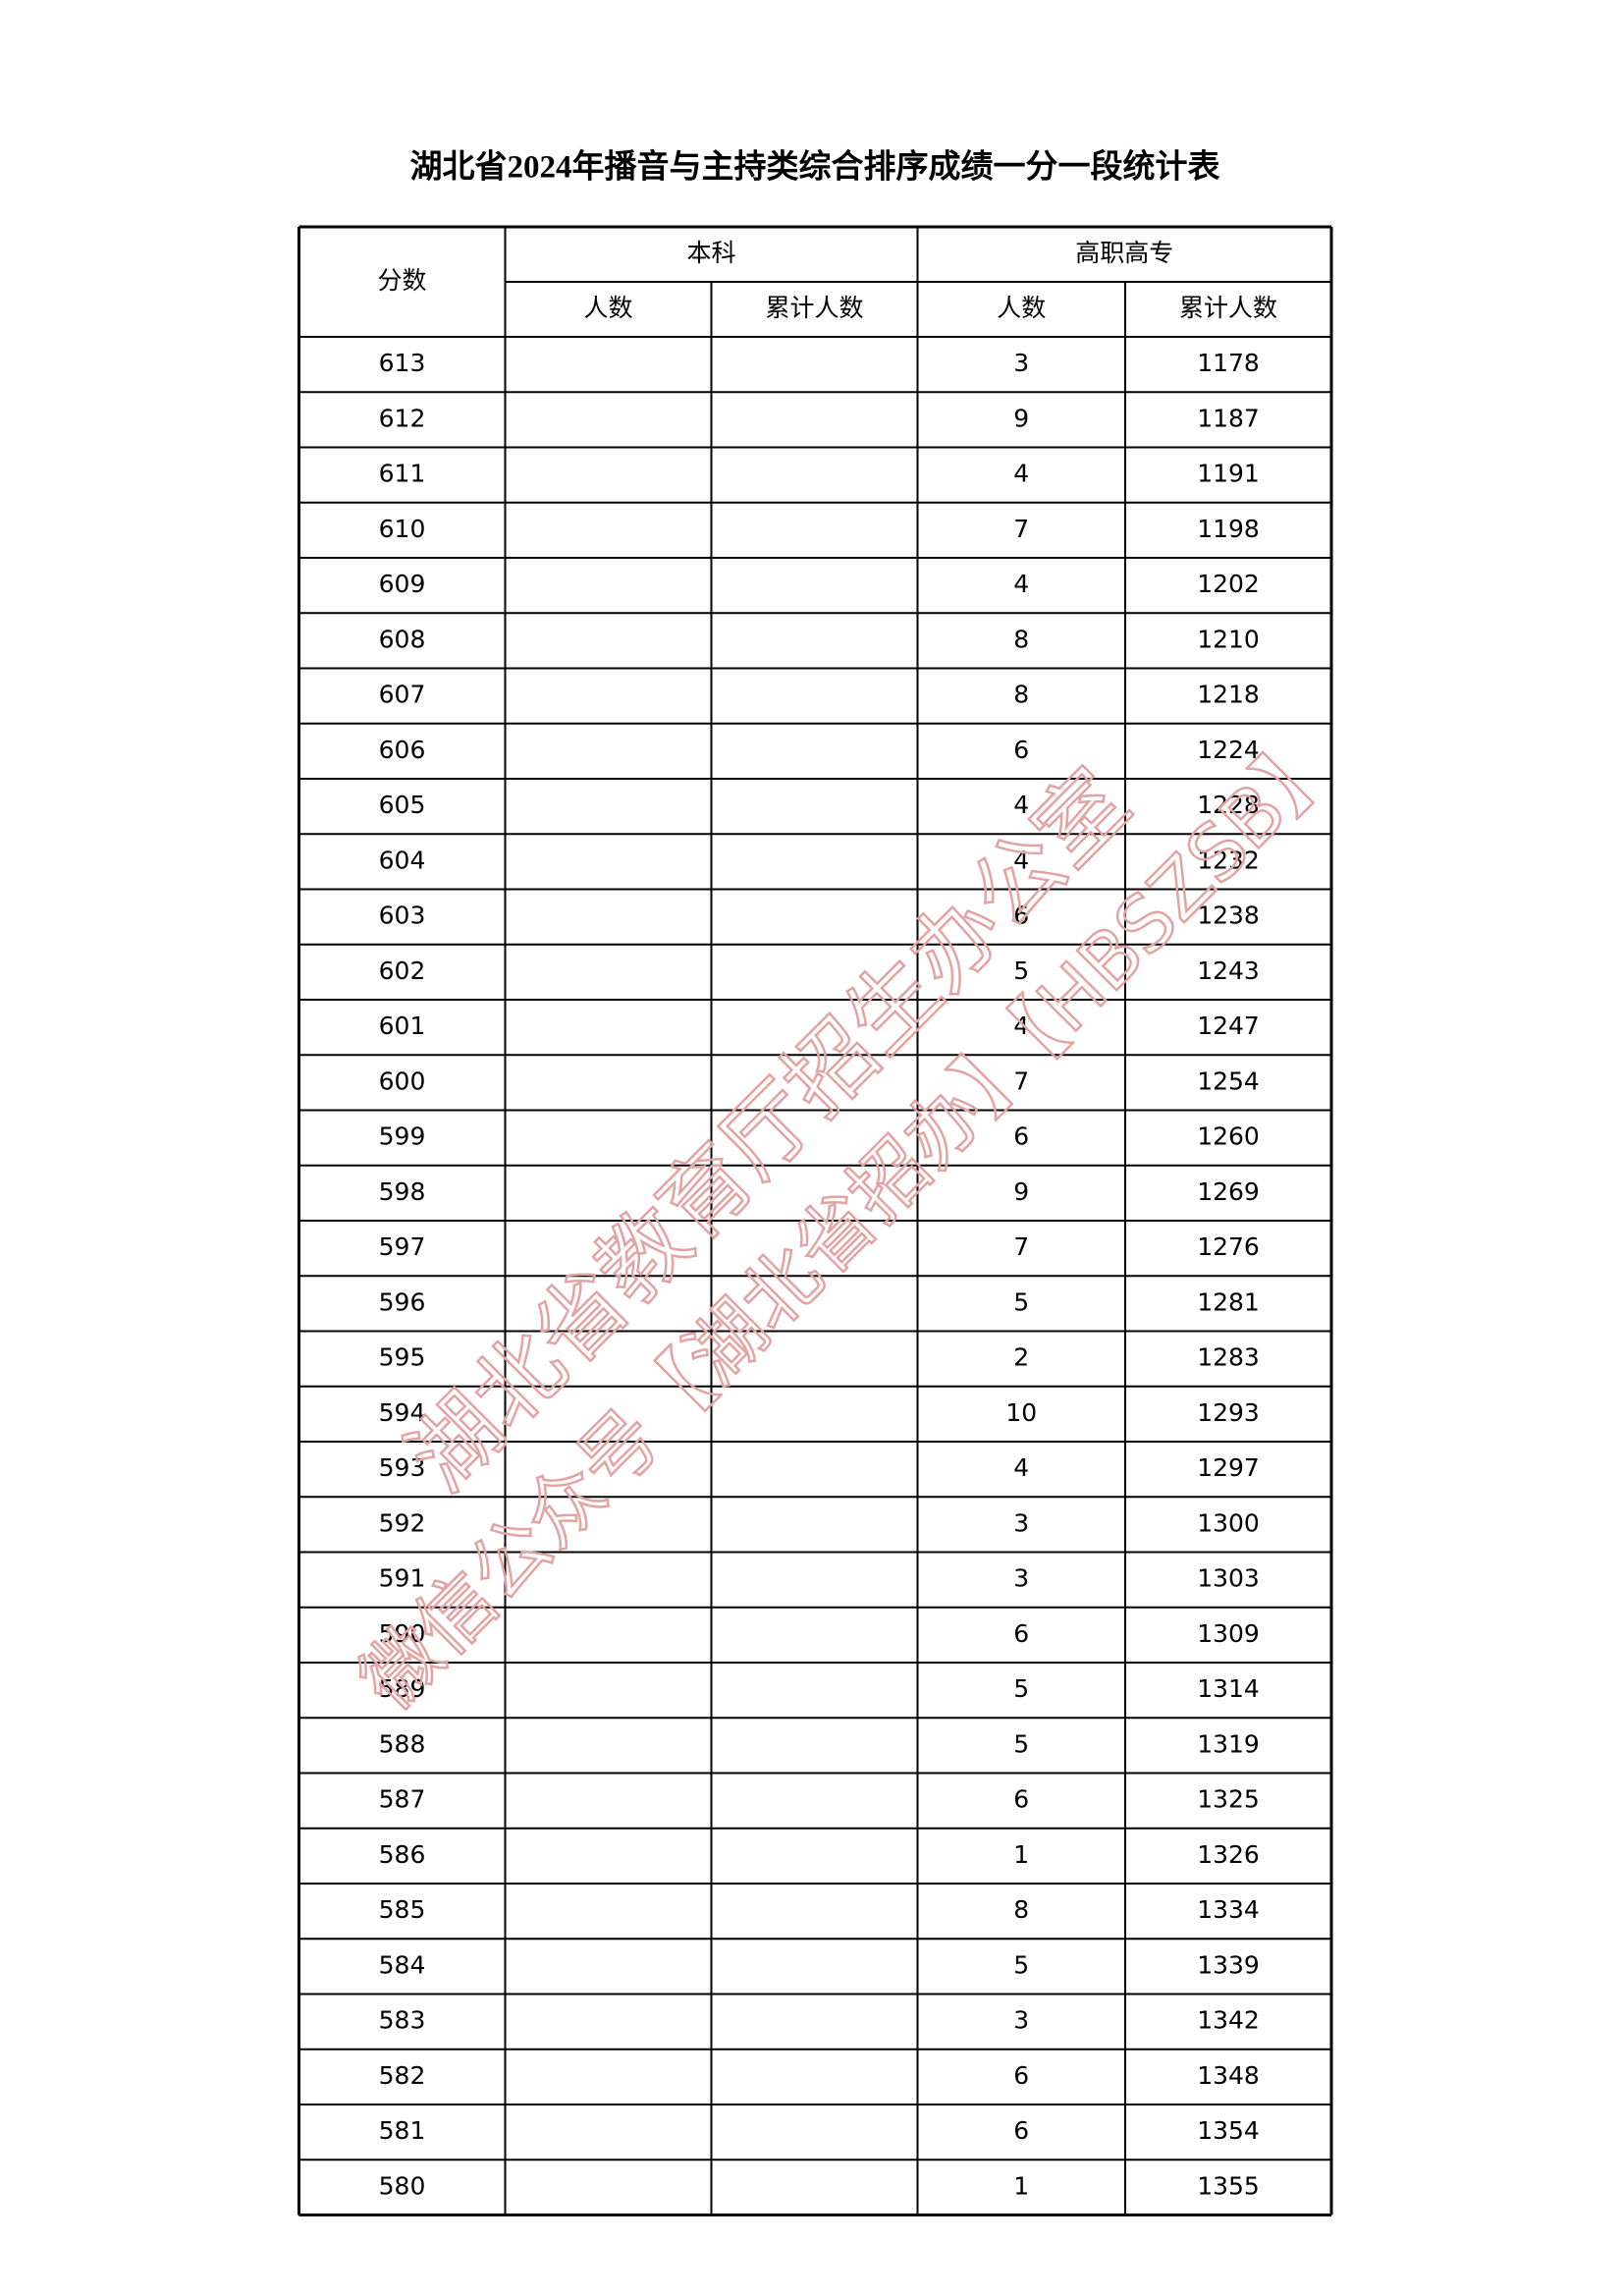  I want to click on table-cell: 595, so click(403, 1357).